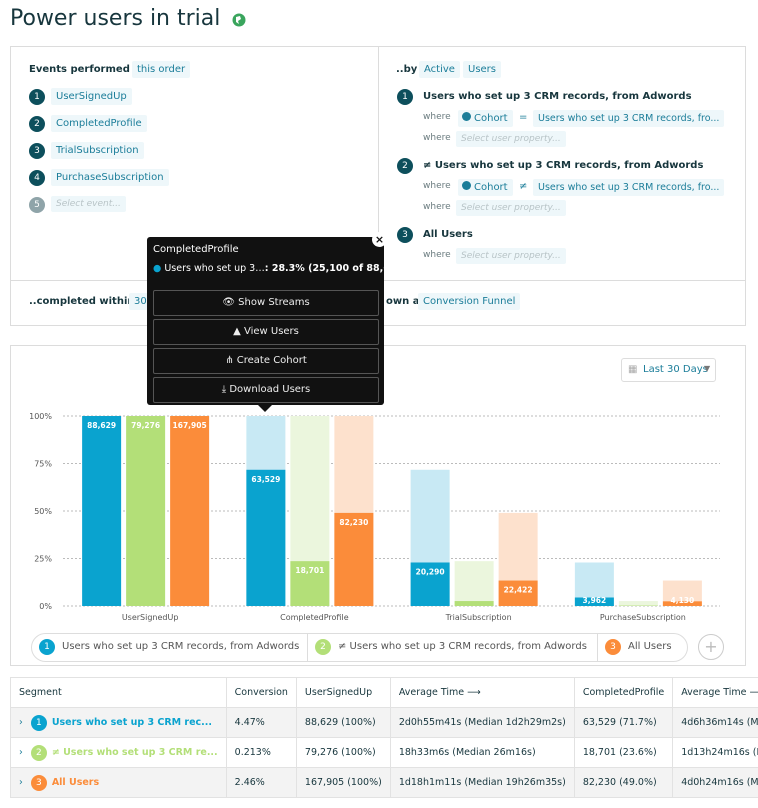 The width and height of the screenshot is (758, 808). What do you see at coordinates (314, 617) in the screenshot?
I see `x-tick-label: CompletedProfile` at bounding box center [314, 617].